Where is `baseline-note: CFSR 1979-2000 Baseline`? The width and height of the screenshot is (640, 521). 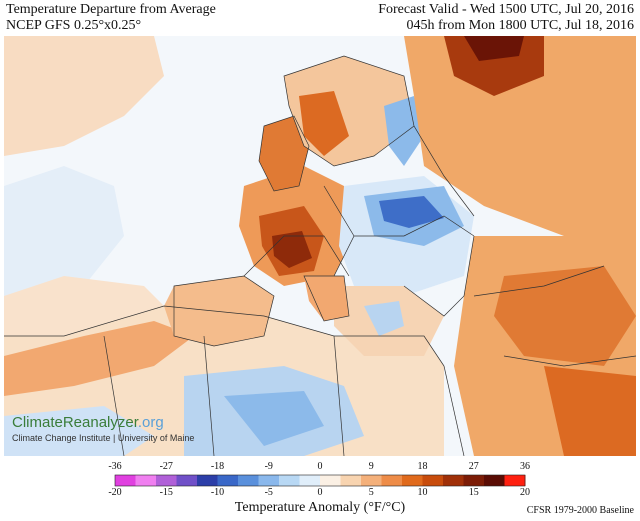 baseline-note: CFSR 1979-2000 Baseline is located at coordinates (580, 510).